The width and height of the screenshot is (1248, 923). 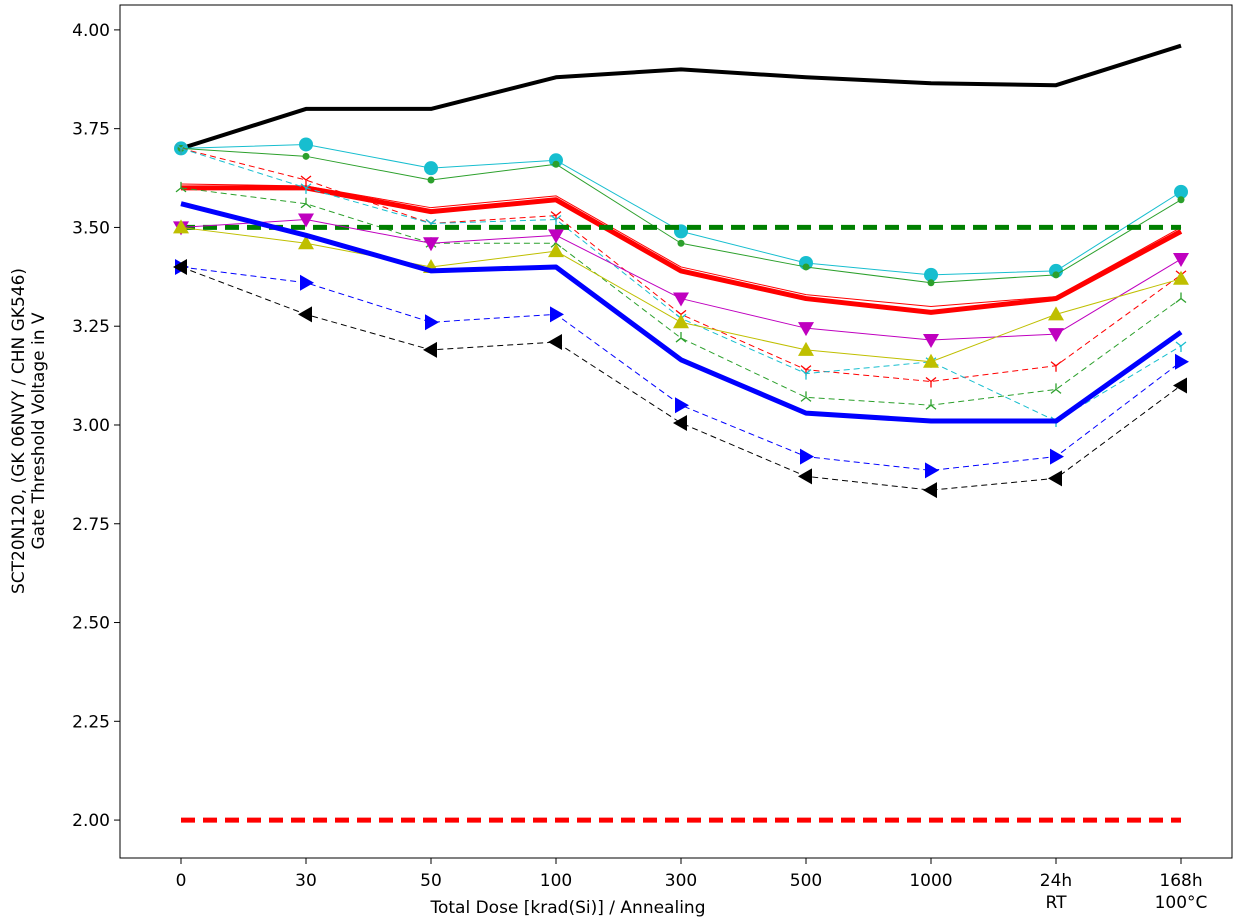 I want to click on y-tick-label: 3.00, so click(x=91, y=426).